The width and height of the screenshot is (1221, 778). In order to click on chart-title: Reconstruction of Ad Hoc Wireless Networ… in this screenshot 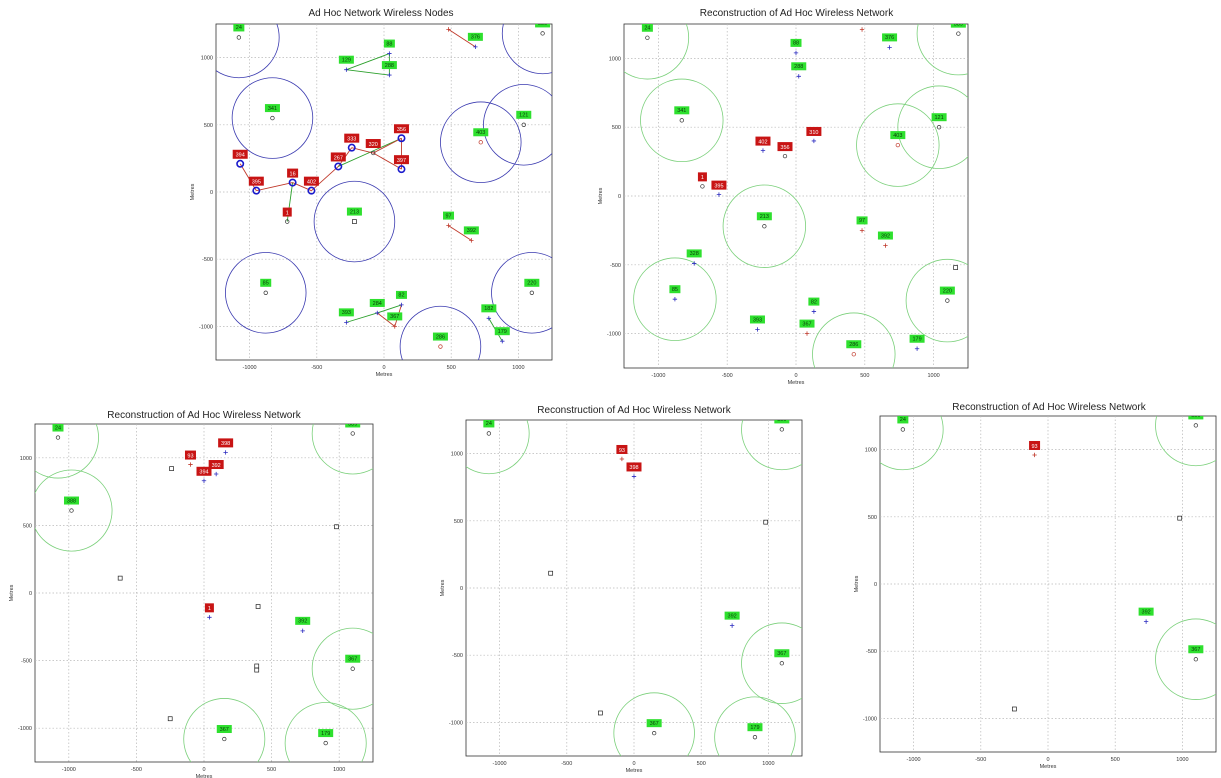, I will do `click(796, 13)`.